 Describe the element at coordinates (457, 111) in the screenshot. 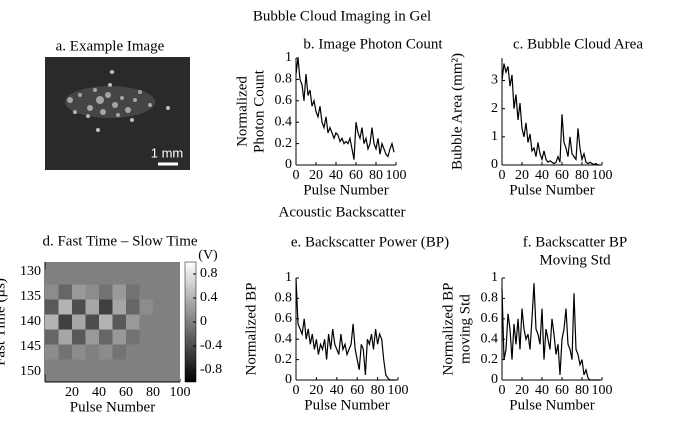

I see `y-axis-label: Bubble Area (mm²)` at that location.